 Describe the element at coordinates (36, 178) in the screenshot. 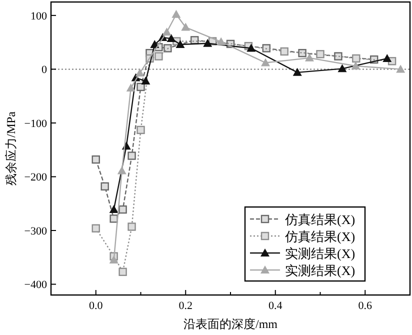

I see `y-tick-label: −200` at that location.